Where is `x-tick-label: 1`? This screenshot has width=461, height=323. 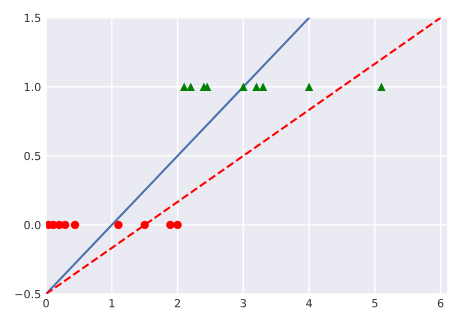
x-tick-label: 1 is located at coordinates (112, 303).